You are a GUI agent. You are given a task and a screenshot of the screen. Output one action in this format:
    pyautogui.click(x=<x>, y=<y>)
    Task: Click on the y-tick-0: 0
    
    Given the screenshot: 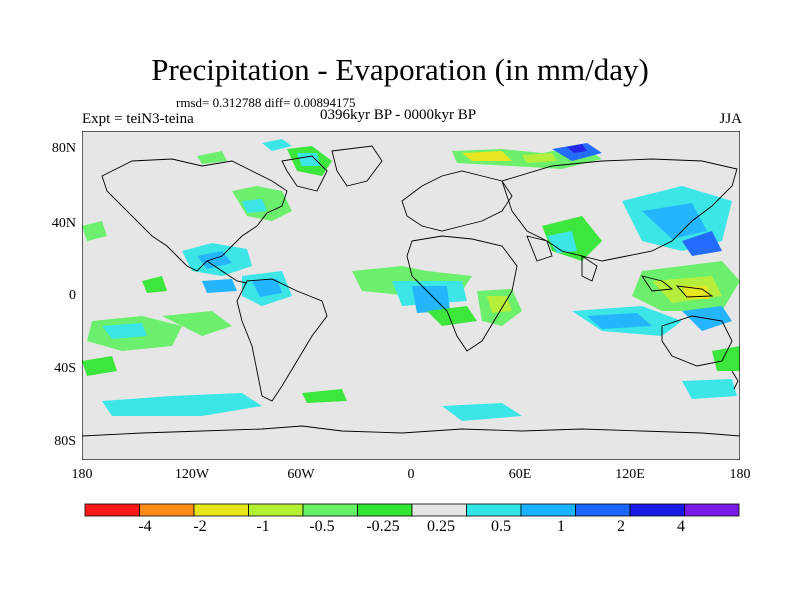 What is the action you would take?
    pyautogui.click(x=72, y=295)
    